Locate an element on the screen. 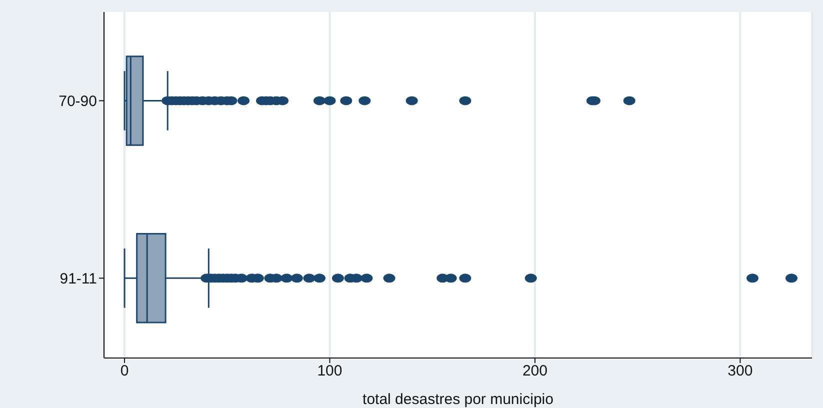  x-axis-title: total desastres por municipio is located at coordinates (458, 399).